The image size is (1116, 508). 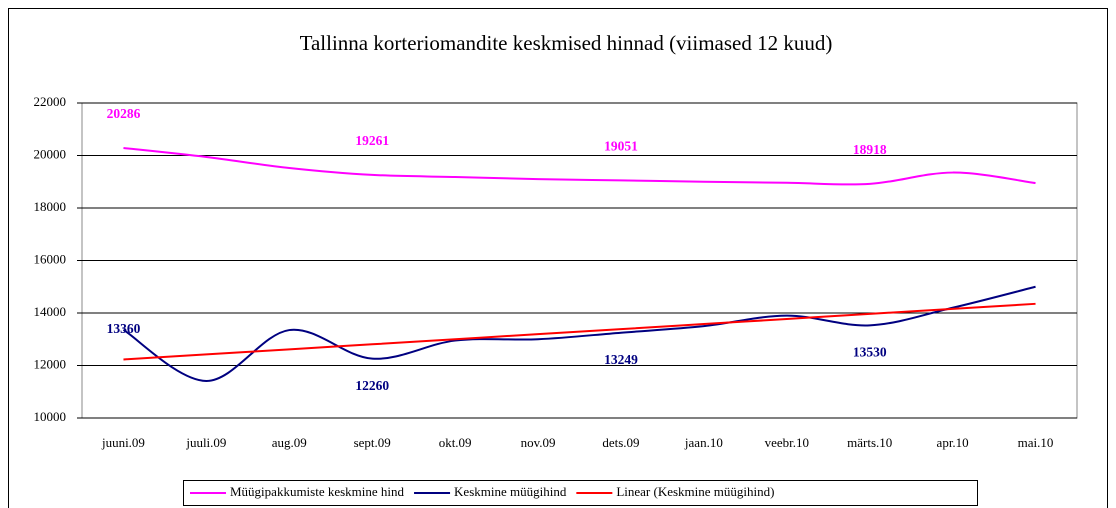 I want to click on data-label: 13360, so click(x=124, y=328).